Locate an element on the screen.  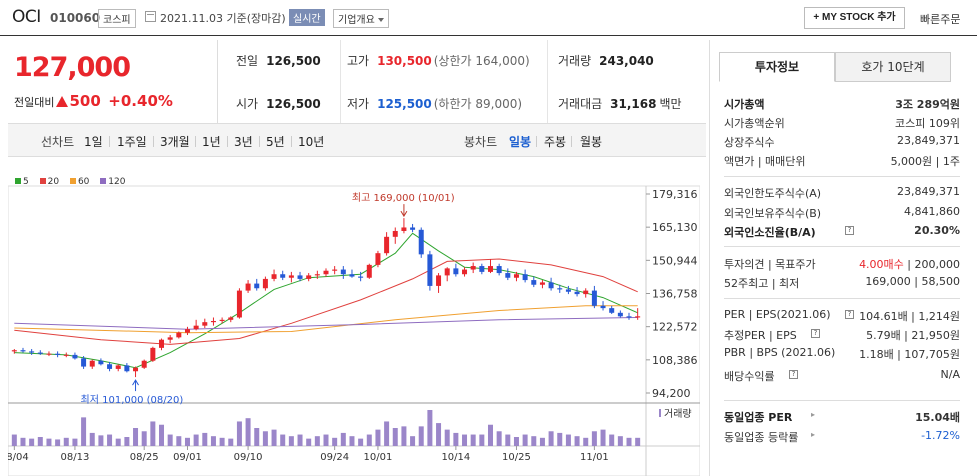
arrow-icon: ▸ is located at coordinates (813, 434).